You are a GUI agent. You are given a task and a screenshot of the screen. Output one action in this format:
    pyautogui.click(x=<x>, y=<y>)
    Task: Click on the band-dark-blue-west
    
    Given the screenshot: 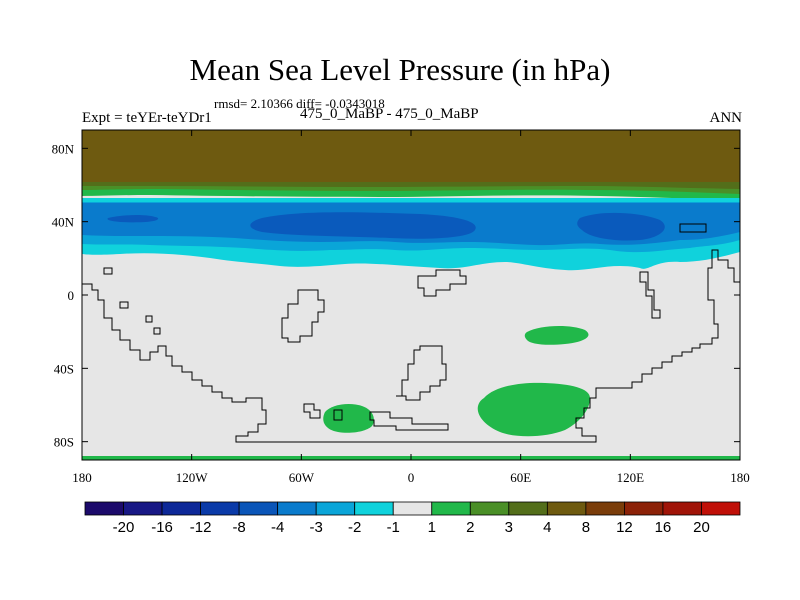 What is the action you would take?
    pyautogui.click(x=133, y=219)
    